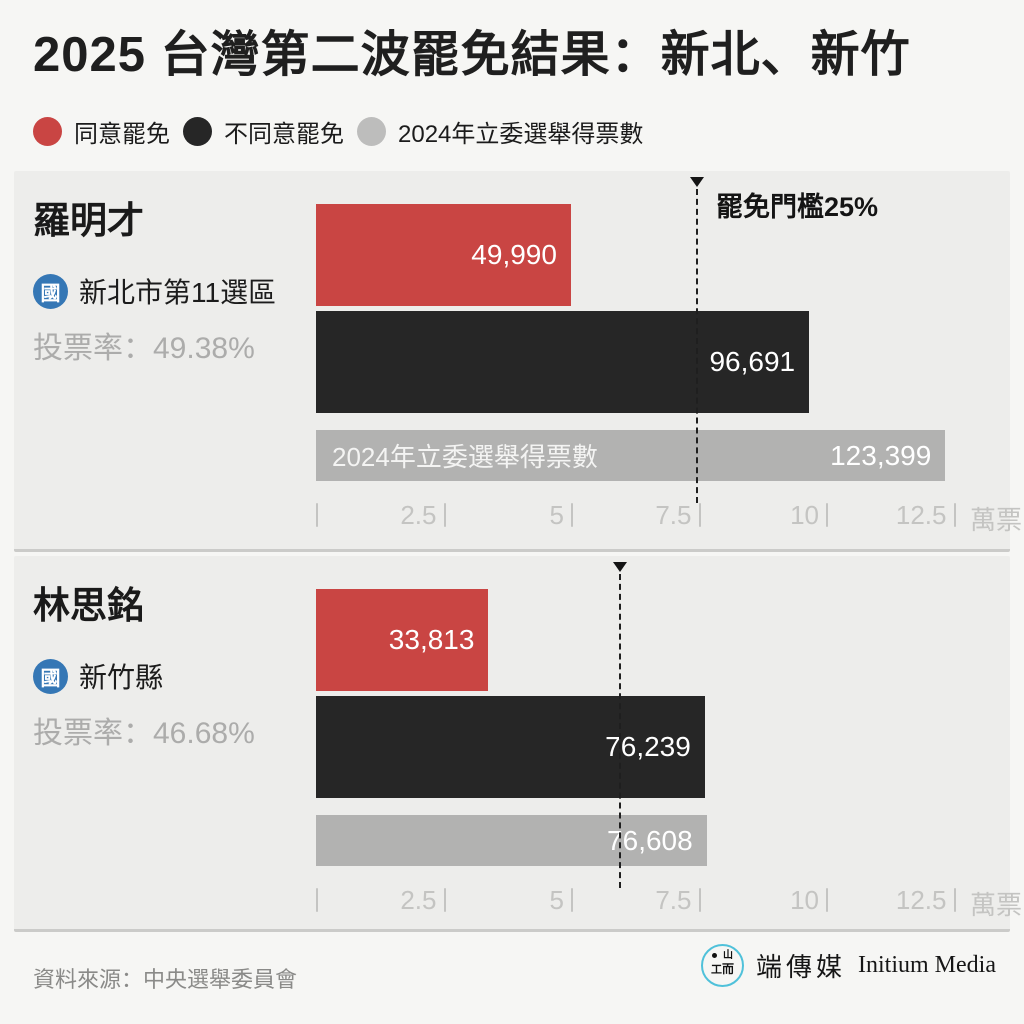 The height and width of the screenshot is (1024, 1024). I want to click on bar-disagree-value: 96,691, so click(752, 361).